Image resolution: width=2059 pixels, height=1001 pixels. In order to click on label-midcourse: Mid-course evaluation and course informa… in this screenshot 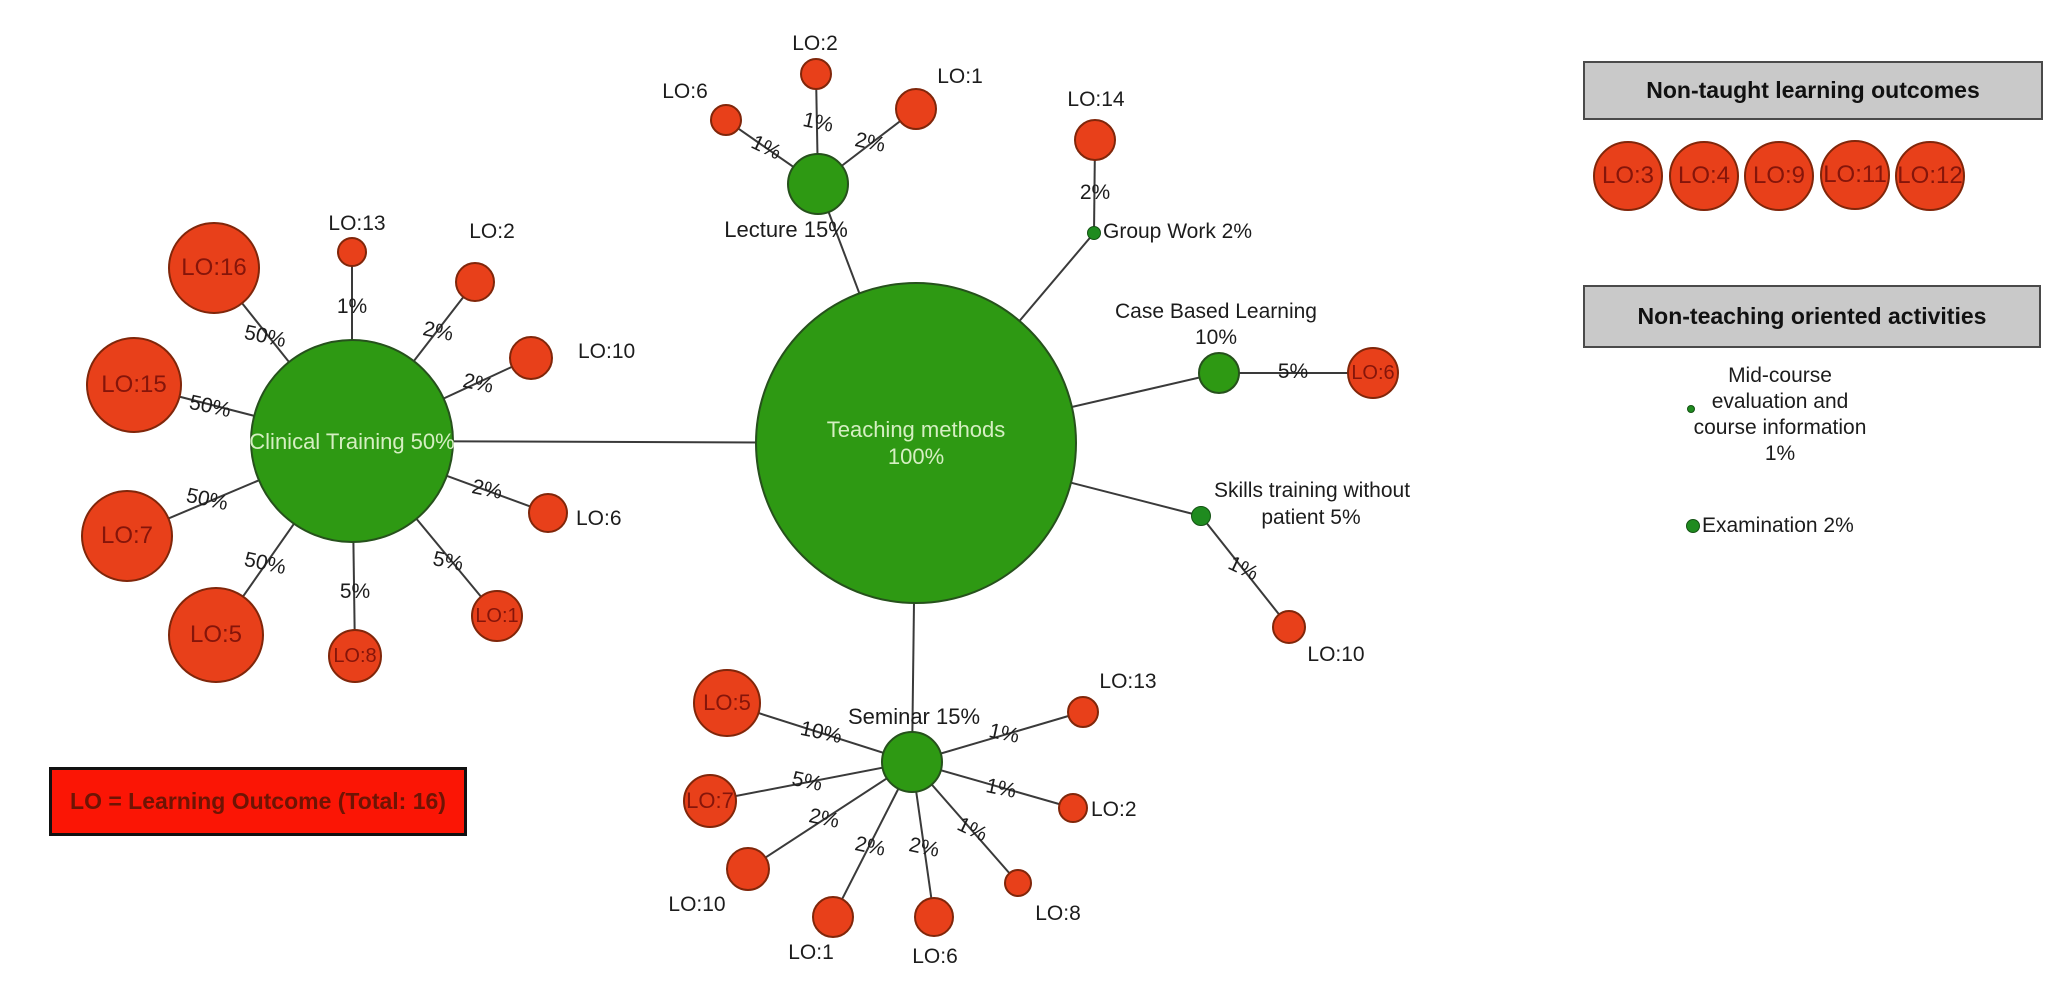, I will do `click(1780, 414)`.